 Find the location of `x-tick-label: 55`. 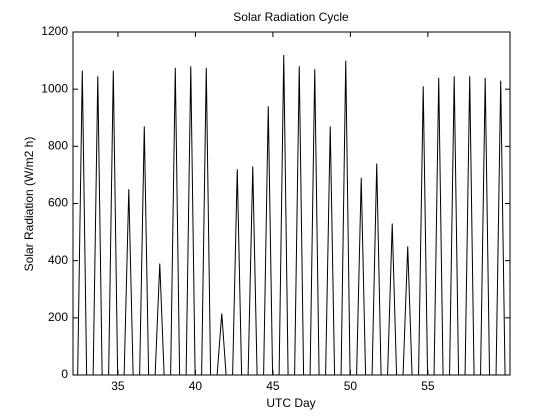

x-tick-label: 55 is located at coordinates (428, 386).